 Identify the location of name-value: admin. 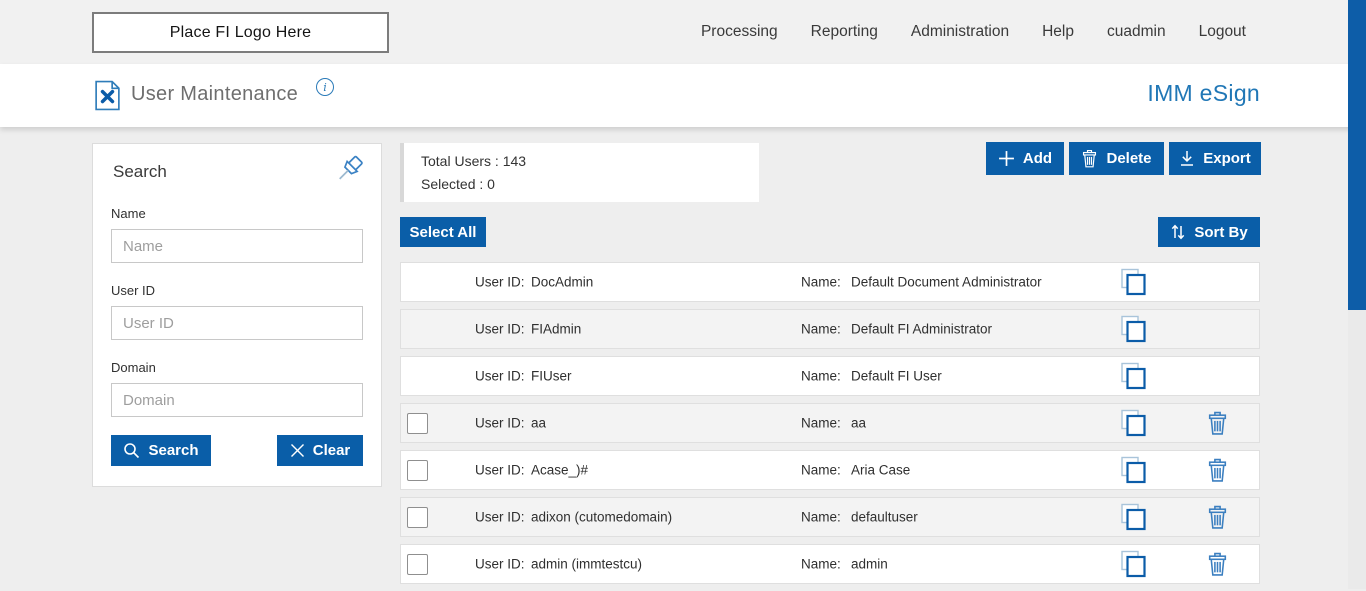
(869, 564).